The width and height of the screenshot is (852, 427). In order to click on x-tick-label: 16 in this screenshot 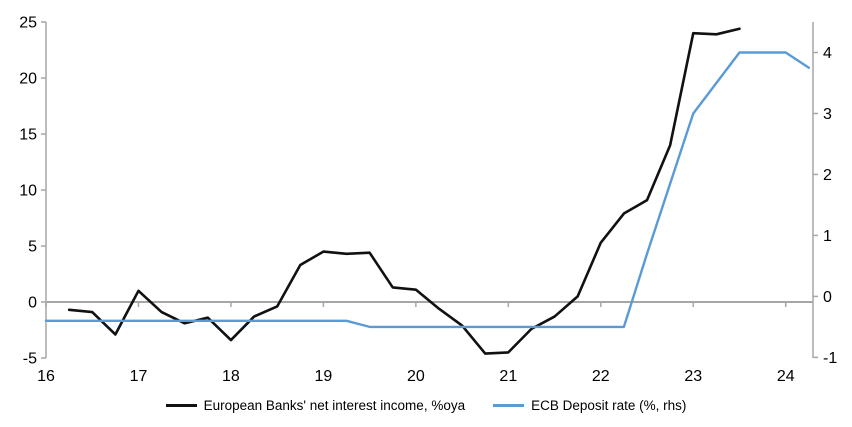, I will do `click(46, 376)`.